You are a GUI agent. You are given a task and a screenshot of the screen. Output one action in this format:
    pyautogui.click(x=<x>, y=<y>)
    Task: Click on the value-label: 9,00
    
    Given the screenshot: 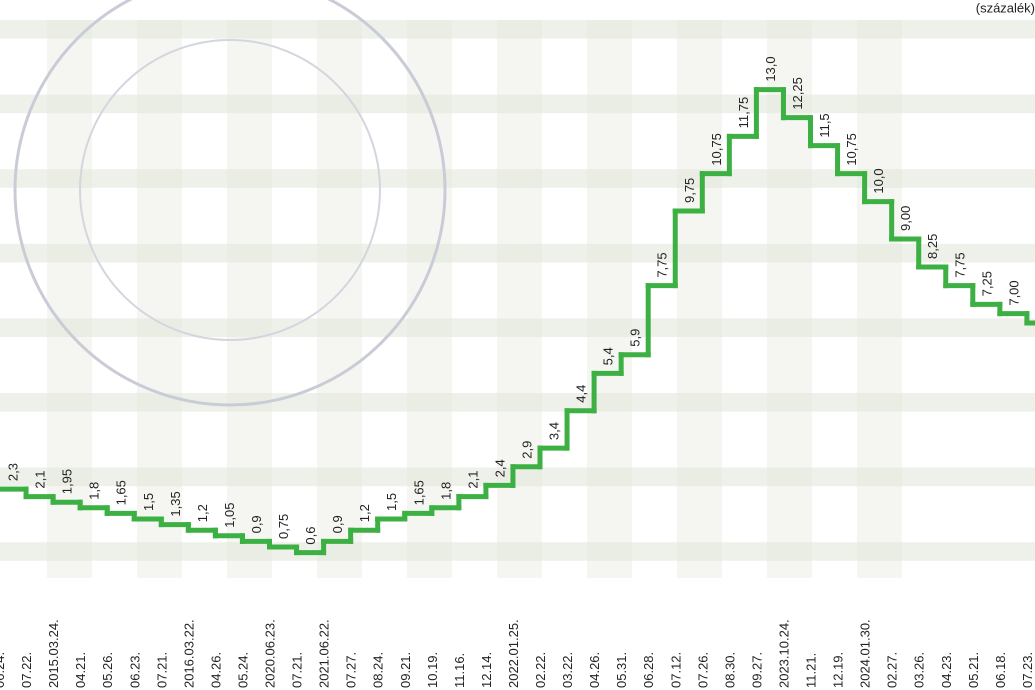 What is the action you would take?
    pyautogui.click(x=905, y=218)
    